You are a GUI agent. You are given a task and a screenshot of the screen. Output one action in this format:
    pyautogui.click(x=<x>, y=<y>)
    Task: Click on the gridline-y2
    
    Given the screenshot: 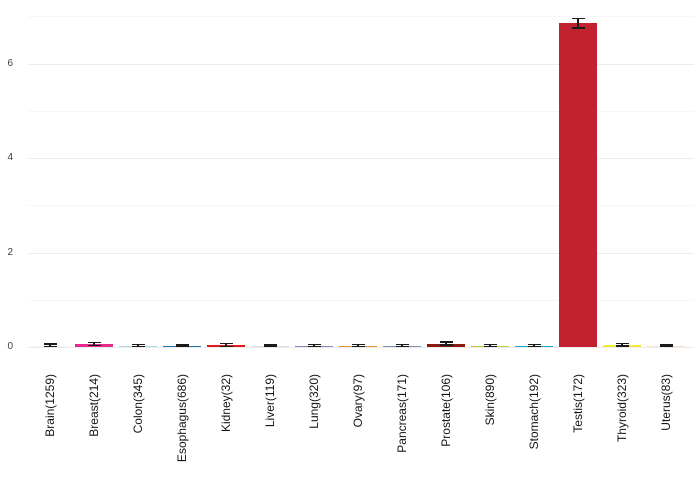 What is the action you would take?
    pyautogui.click(x=361, y=253)
    